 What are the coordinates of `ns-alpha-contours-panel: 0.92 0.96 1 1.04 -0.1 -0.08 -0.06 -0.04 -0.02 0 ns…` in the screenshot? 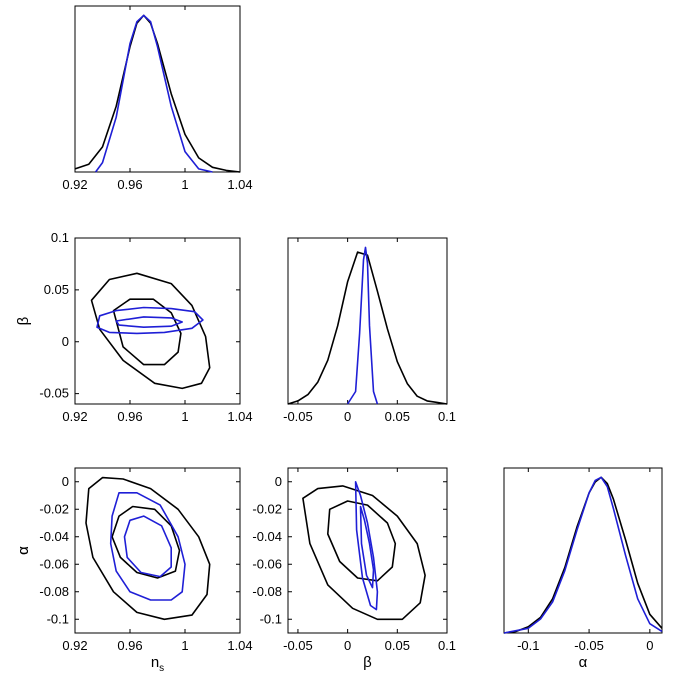 It's located at (134, 570).